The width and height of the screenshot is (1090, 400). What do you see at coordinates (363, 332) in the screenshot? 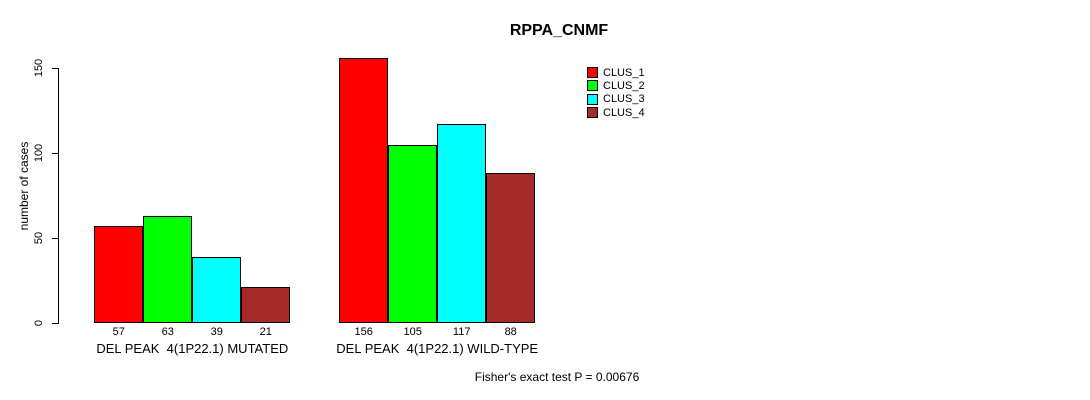
I see `bar-value-label: 156` at bounding box center [363, 332].